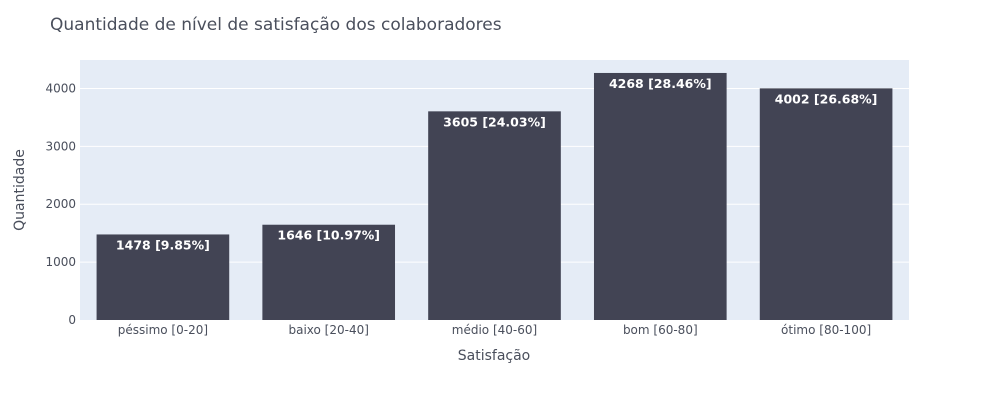 This screenshot has height=404, width=989. I want to click on x-tick-label: péssimo [0-20], so click(163, 330).